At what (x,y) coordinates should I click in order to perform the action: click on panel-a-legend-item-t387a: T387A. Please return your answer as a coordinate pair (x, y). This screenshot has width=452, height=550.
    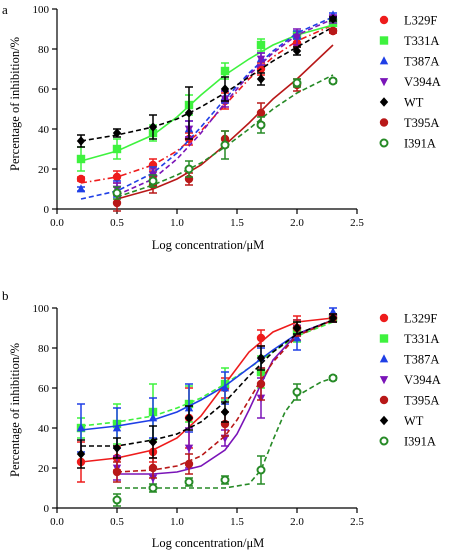
    Looking at the image, I should click on (409, 62).